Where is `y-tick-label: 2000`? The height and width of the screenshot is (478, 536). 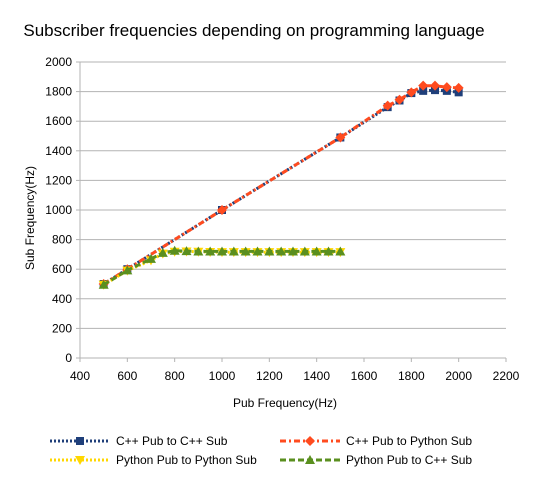
y-tick-label: 2000 is located at coordinates (58, 62).